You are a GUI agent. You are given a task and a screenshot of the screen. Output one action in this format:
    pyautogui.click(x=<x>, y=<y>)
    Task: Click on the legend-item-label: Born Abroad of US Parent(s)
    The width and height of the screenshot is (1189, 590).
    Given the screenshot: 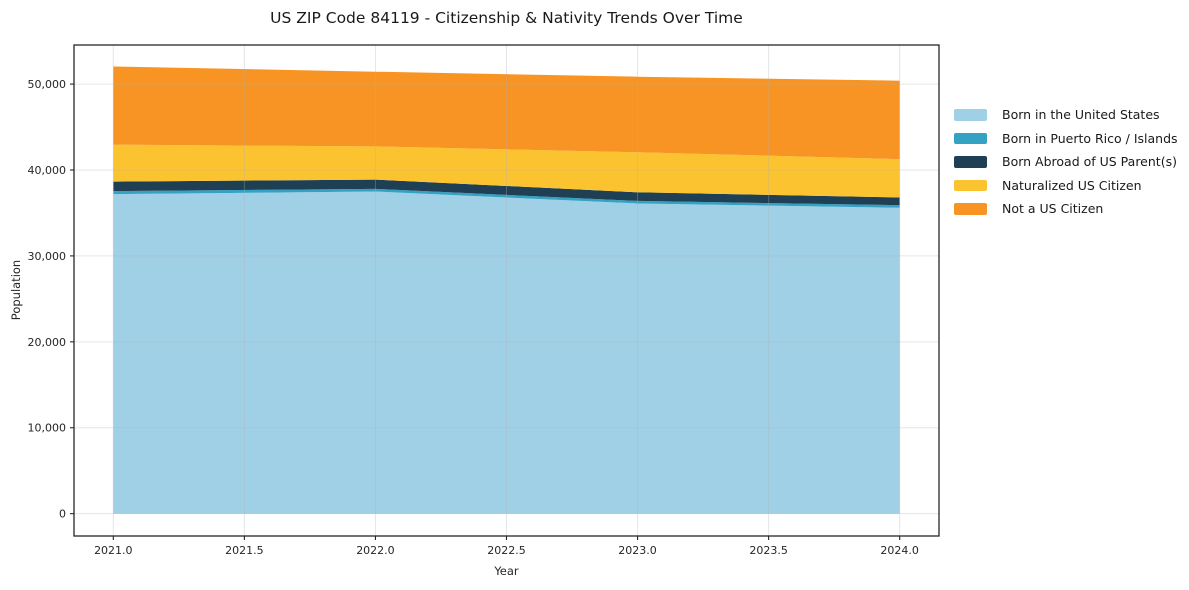 What is the action you would take?
    pyautogui.click(x=1089, y=162)
    